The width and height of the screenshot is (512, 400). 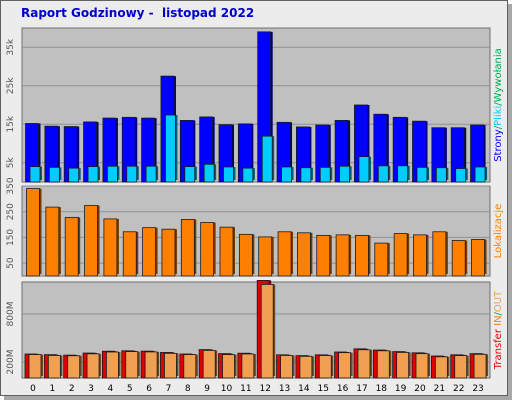 I want to click on y-tick-label: 15k, so click(x=11, y=123).